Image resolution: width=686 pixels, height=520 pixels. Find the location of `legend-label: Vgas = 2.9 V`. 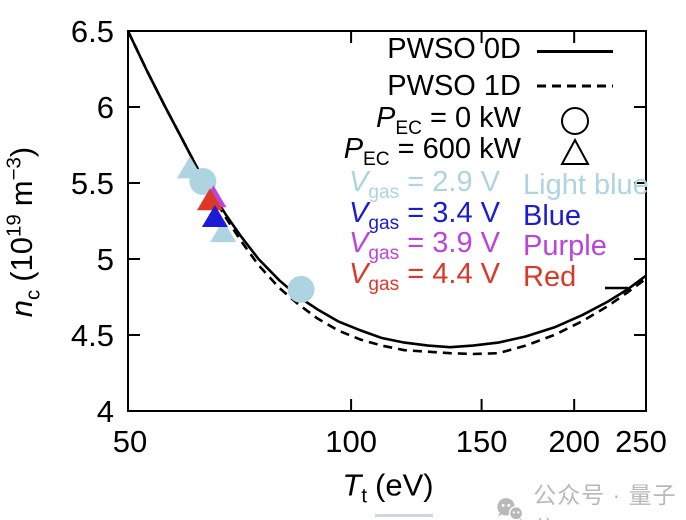

legend-label: Vgas = 2.9 V is located at coordinates (424, 184).